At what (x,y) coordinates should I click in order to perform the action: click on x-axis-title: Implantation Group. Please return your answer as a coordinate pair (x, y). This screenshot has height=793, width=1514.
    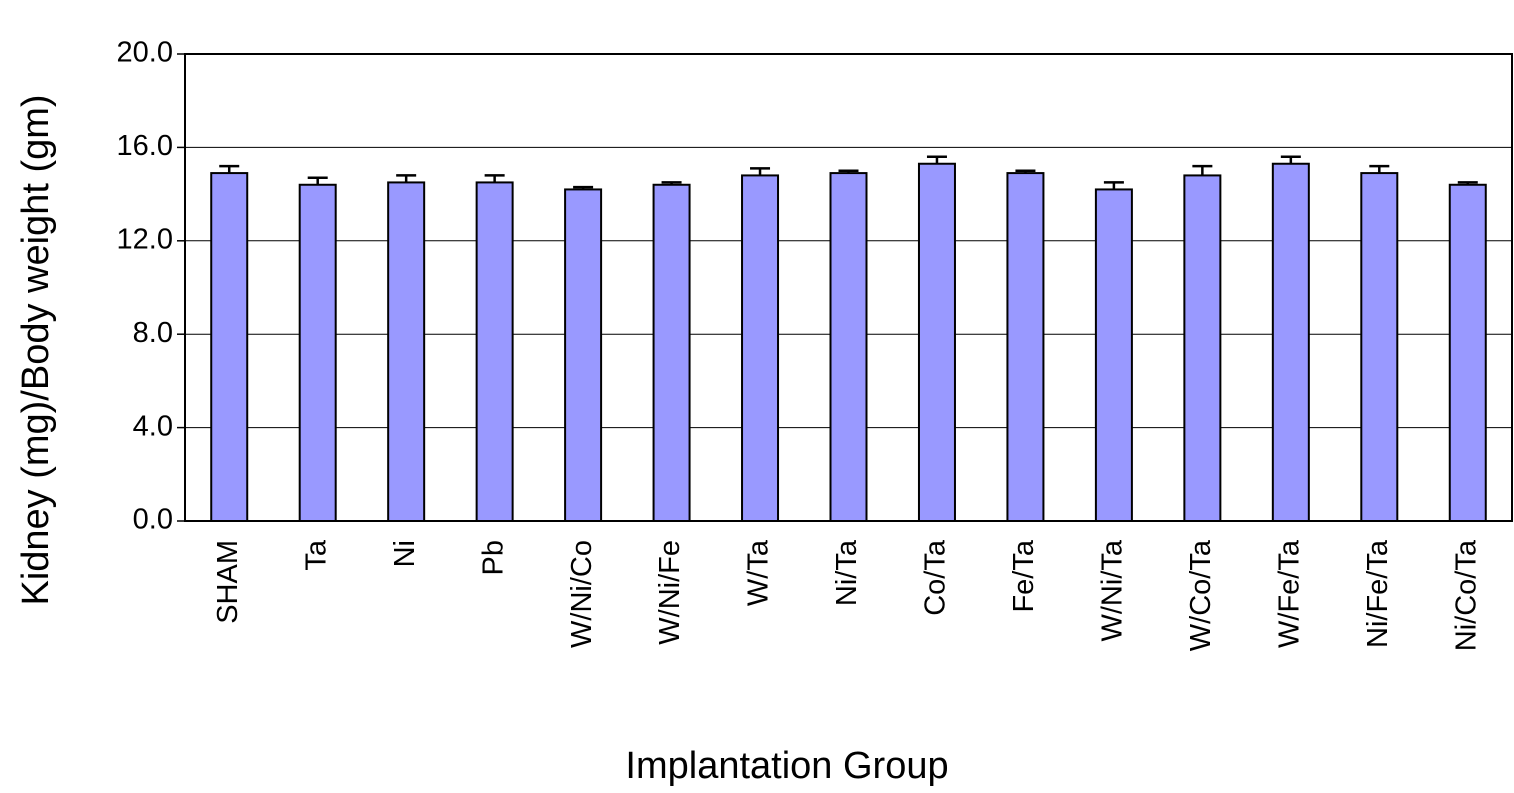
    Looking at the image, I should click on (786, 766).